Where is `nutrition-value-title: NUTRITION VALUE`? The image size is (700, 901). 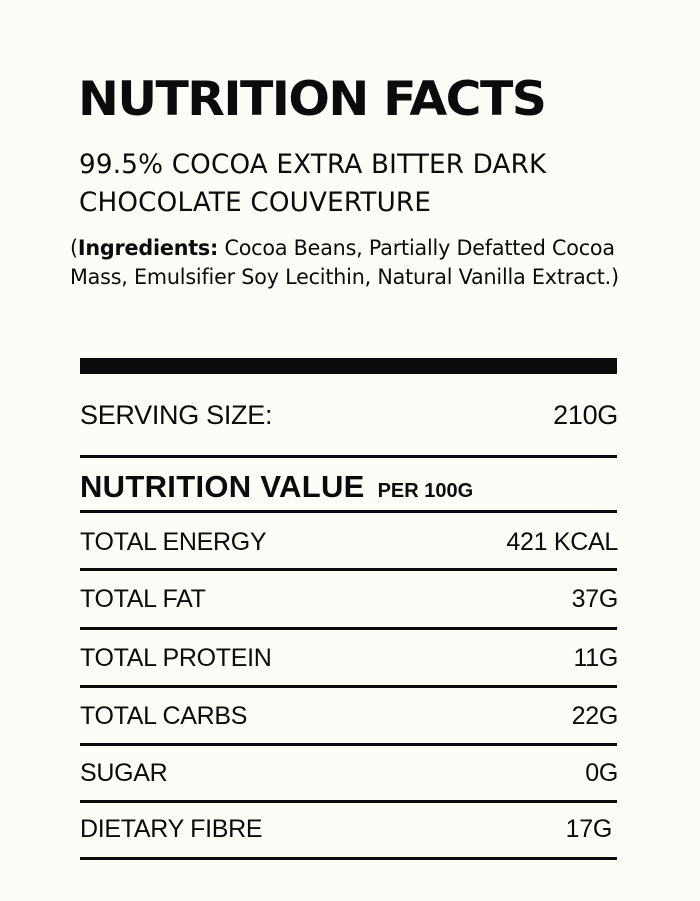
nutrition-value-title: NUTRITION VALUE is located at coordinates (222, 486).